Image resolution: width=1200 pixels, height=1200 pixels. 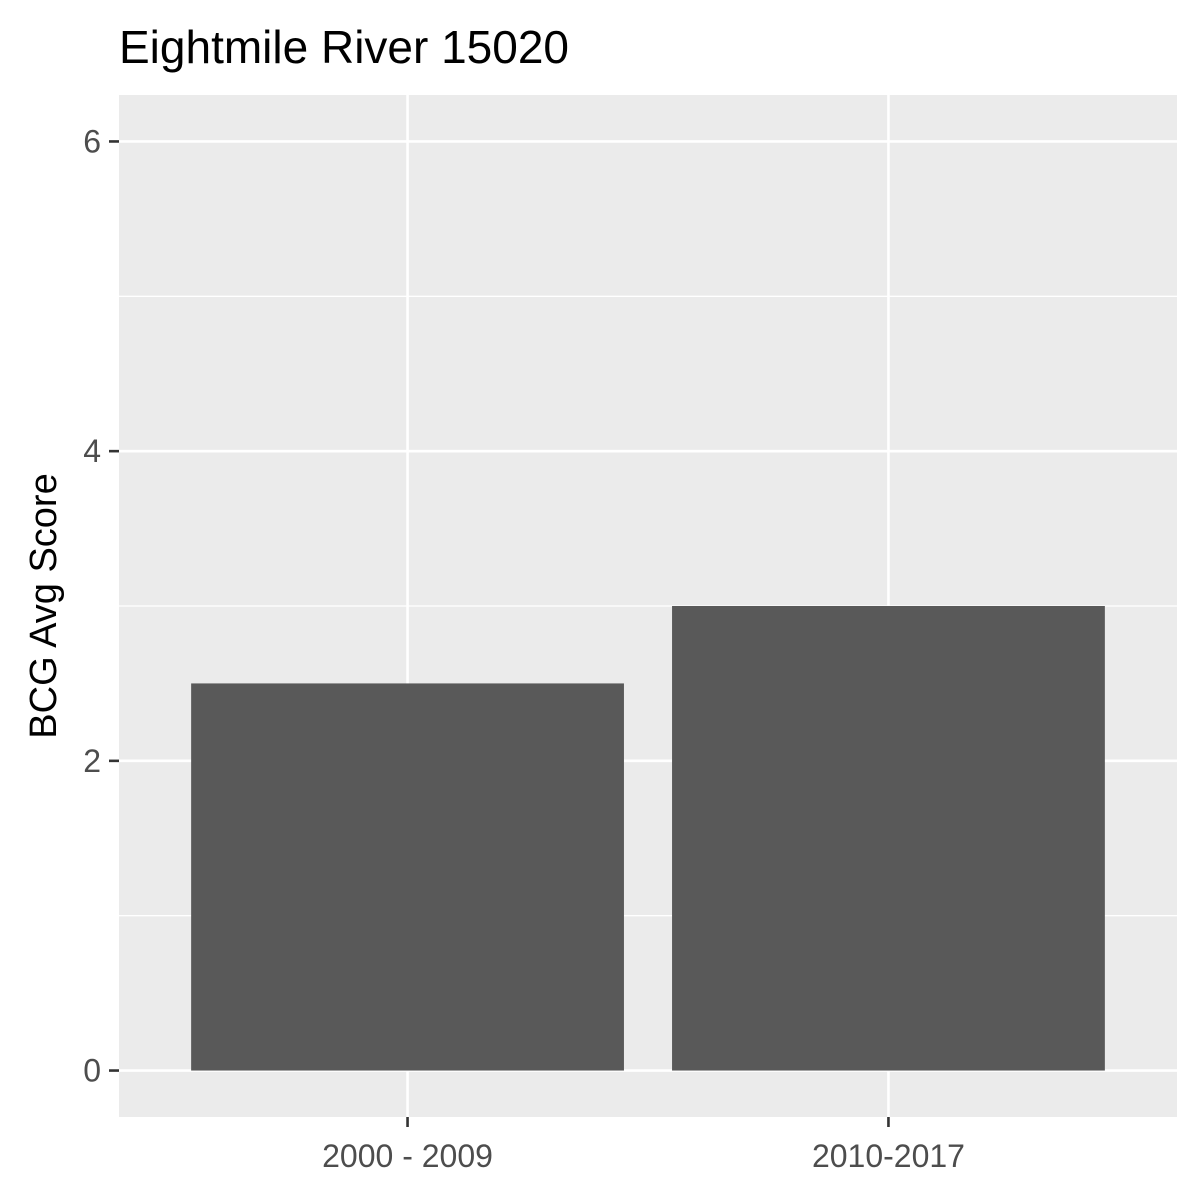 What do you see at coordinates (92, 761) in the screenshot?
I see `y-tick-label: 2` at bounding box center [92, 761].